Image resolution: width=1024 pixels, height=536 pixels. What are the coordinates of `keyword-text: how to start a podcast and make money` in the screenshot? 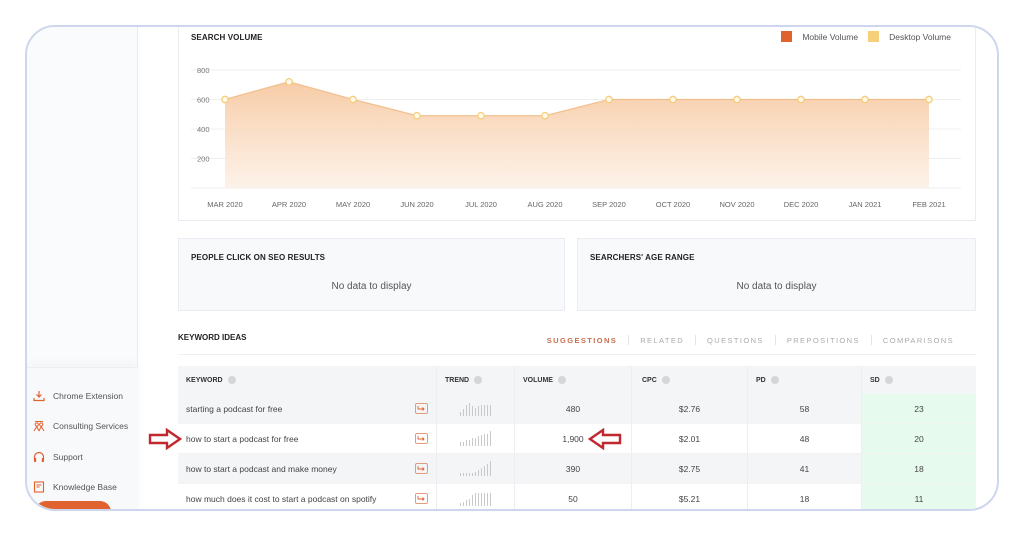 It's located at (261, 468).